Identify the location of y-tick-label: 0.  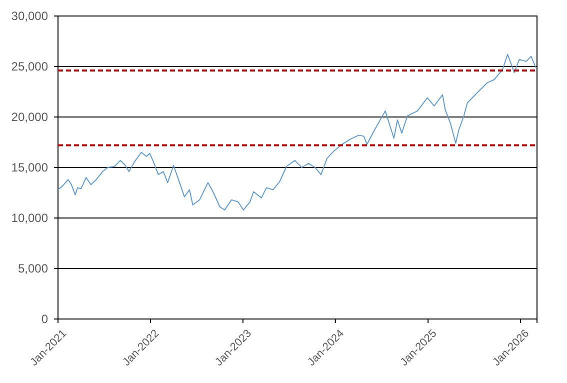
(44, 319).